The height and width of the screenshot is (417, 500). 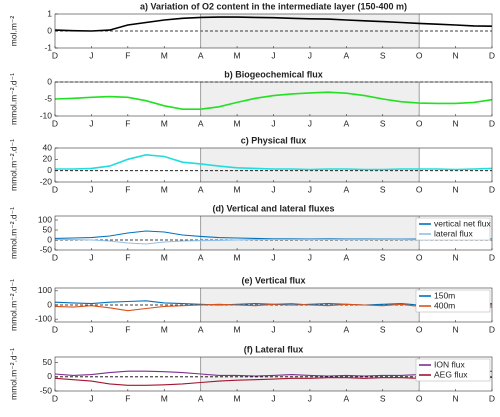 What do you see at coordinates (13, 31) in the screenshot?
I see `y-axis-label: mol.m⁻²` at bounding box center [13, 31].